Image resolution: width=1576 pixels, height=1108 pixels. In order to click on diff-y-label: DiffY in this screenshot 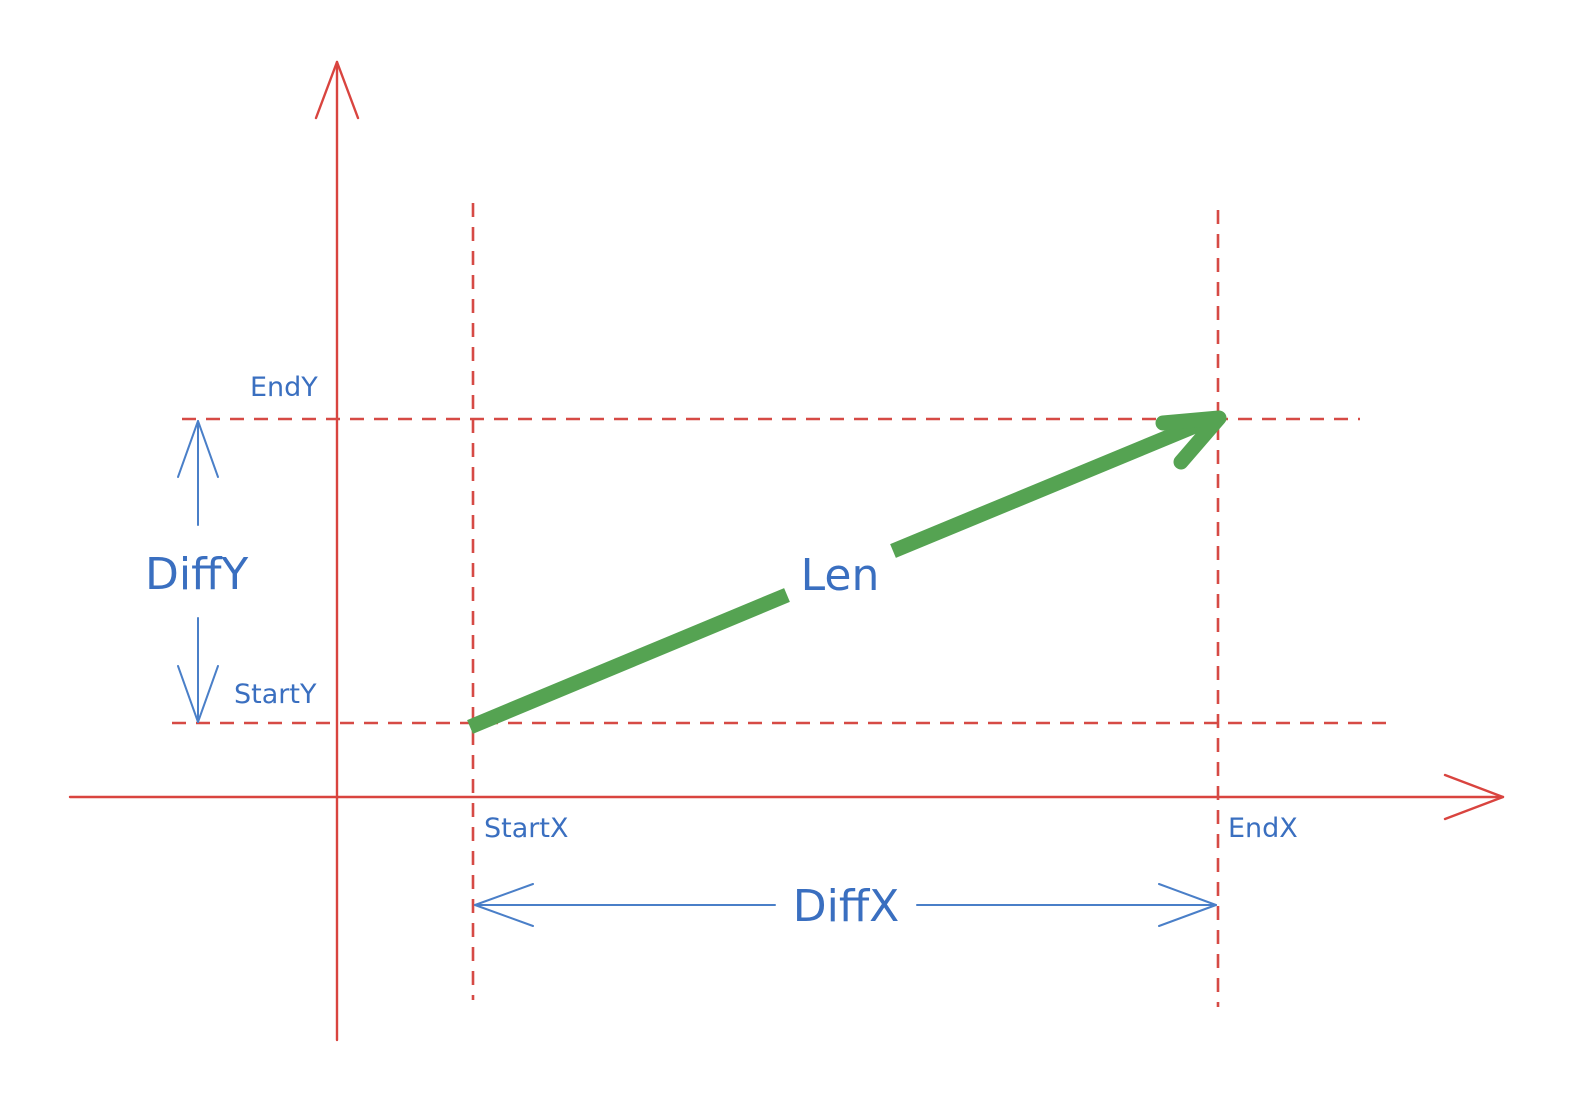, I will do `click(196, 574)`.